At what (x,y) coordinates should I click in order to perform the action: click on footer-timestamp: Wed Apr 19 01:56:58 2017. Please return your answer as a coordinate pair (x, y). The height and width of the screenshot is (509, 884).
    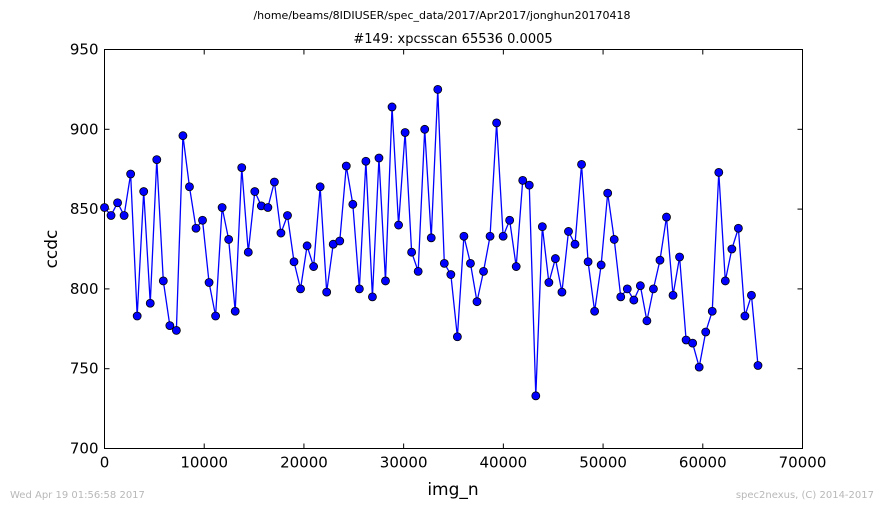
    Looking at the image, I should click on (77, 495).